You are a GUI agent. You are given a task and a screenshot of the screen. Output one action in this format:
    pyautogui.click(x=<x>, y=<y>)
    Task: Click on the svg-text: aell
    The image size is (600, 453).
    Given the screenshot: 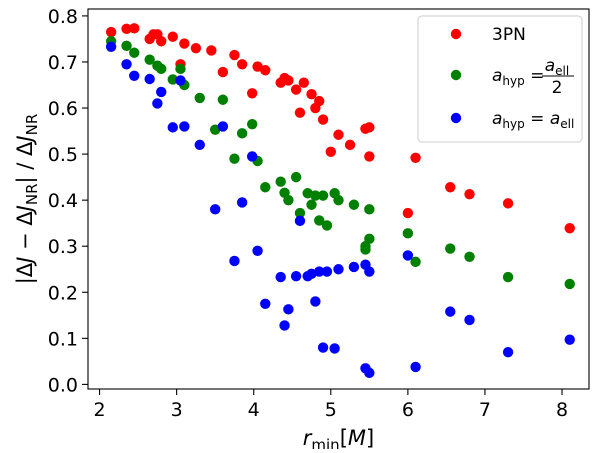 What is the action you would take?
    pyautogui.click(x=557, y=67)
    